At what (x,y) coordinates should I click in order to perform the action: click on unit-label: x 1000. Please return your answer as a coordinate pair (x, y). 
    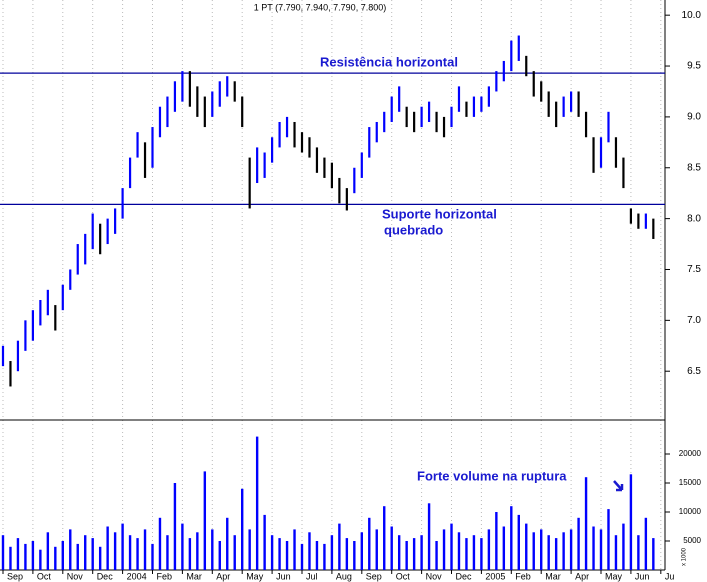
    Looking at the image, I should click on (685, 556).